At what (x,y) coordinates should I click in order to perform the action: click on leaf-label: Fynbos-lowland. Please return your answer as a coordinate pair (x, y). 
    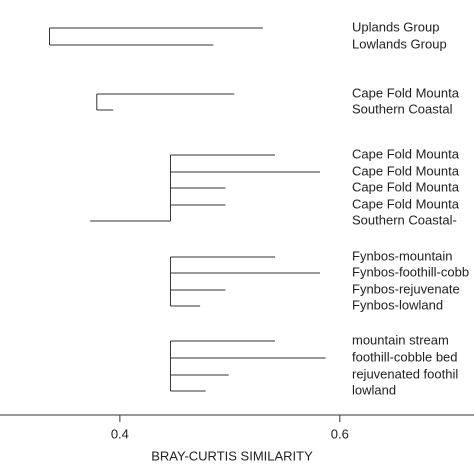
    Looking at the image, I should click on (397, 304).